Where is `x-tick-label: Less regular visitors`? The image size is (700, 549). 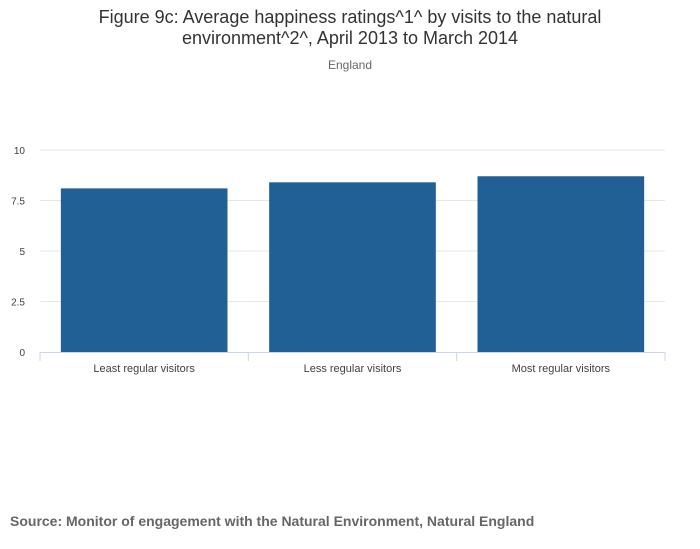
x-tick-label: Less regular visitors is located at coordinates (353, 369).